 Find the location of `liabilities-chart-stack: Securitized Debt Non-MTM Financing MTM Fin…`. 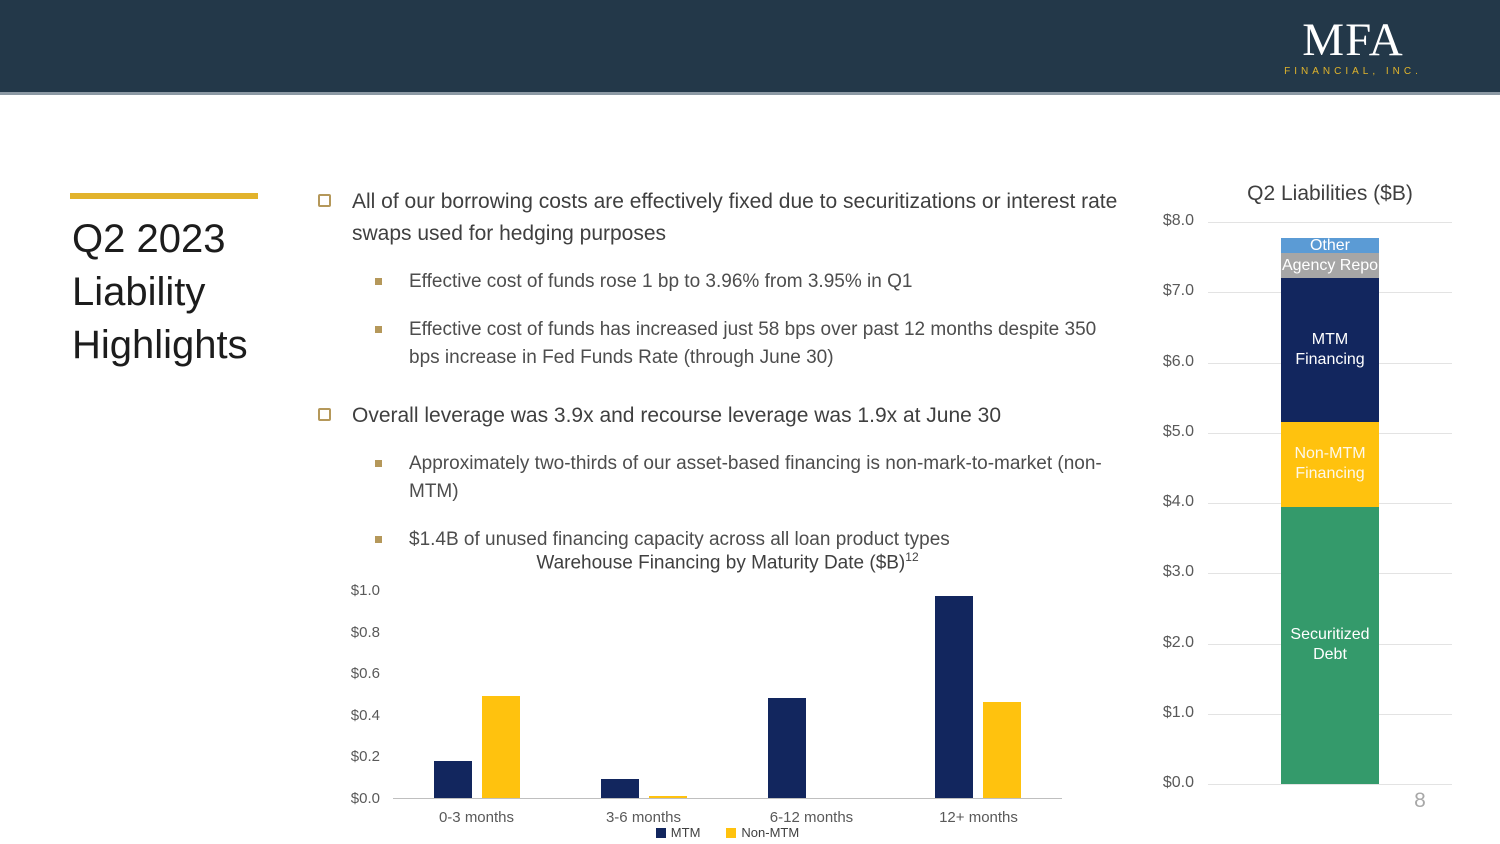

liabilities-chart-stack: Securitized Debt Non-MTM Financing MTM Fin… is located at coordinates (1330, 503).